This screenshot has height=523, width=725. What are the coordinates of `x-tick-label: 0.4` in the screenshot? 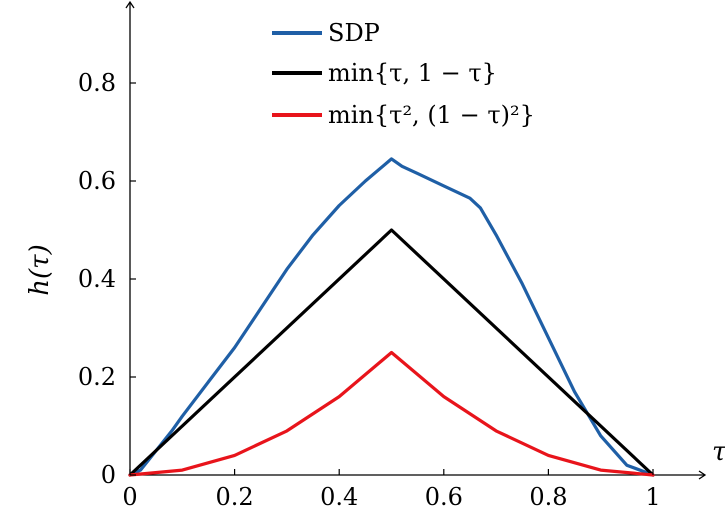 It's located at (339, 497).